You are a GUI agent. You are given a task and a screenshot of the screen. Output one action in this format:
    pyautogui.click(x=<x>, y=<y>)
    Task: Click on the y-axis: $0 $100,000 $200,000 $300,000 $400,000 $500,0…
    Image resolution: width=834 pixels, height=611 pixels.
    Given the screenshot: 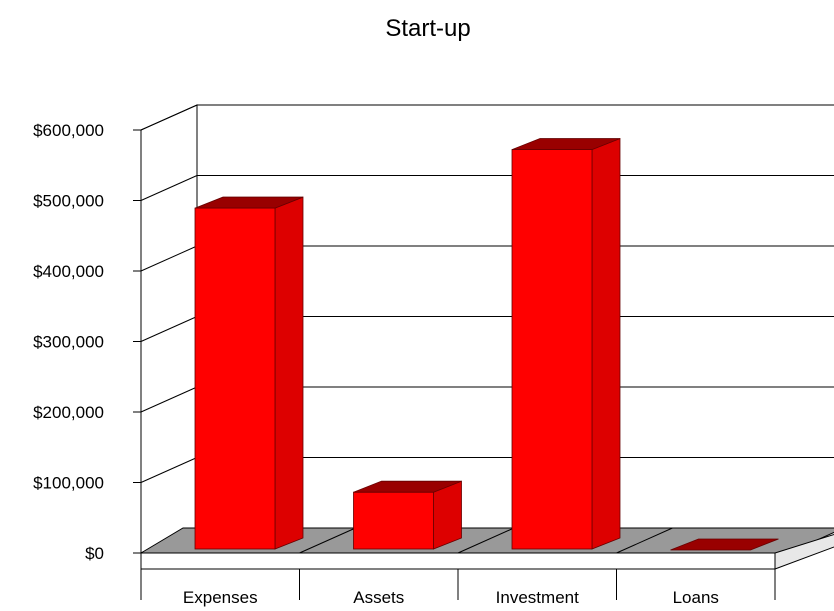 What is the action you would take?
    pyautogui.click(x=87, y=345)
    